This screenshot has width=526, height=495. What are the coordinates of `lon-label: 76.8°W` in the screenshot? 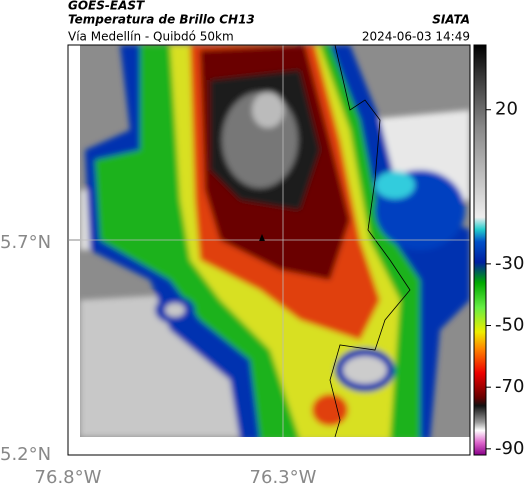 It's located at (68, 477).